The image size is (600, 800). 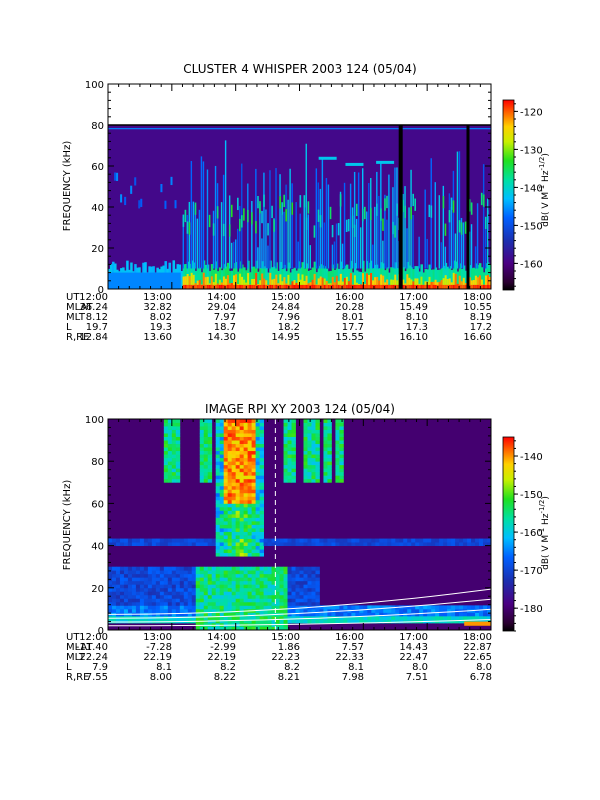 What do you see at coordinates (289, 317) in the screenshot?
I see `ephemeris-value: 7.96` at bounding box center [289, 317].